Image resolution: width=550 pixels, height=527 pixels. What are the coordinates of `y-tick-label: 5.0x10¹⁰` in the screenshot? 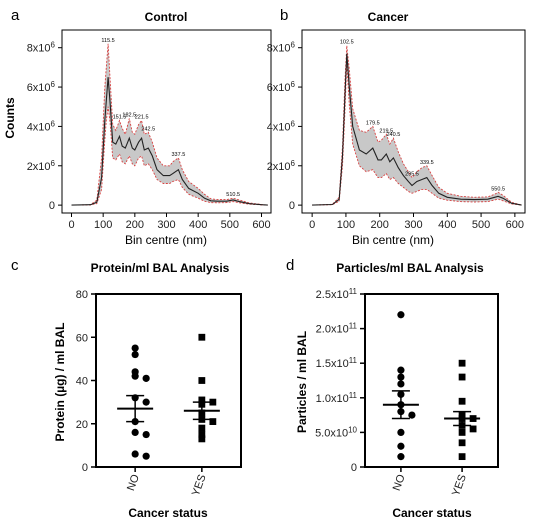 It's located at (336, 432).